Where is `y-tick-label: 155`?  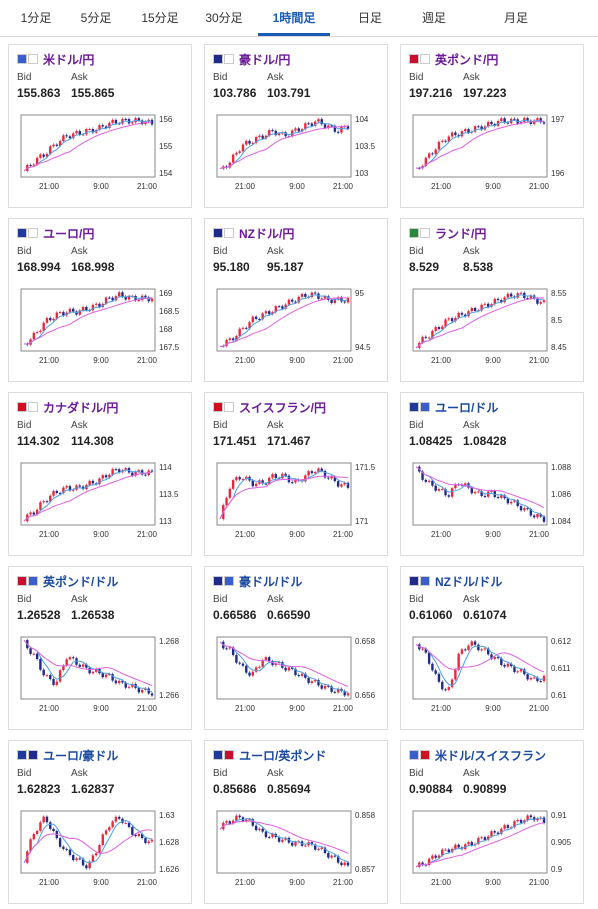
y-tick-label: 155 is located at coordinates (166, 146).